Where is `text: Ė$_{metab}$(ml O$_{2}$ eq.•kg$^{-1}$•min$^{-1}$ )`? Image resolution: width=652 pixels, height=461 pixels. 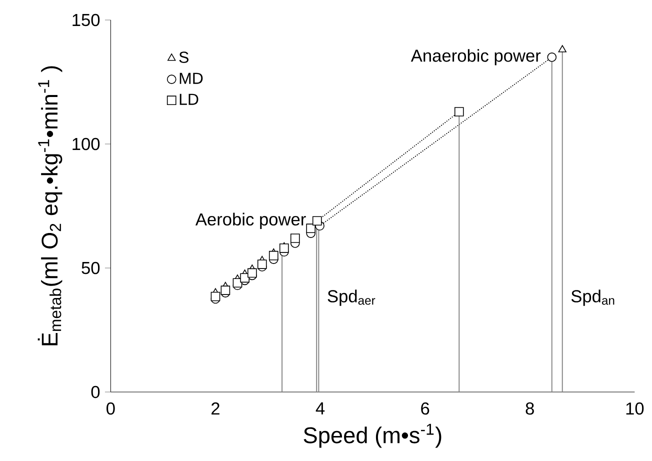 text: Ė$_{metab}$(ml O$_{2}$ eq.•kg$^{-1}$•min$^{-1}$ ) is located at coordinates (50, 206).